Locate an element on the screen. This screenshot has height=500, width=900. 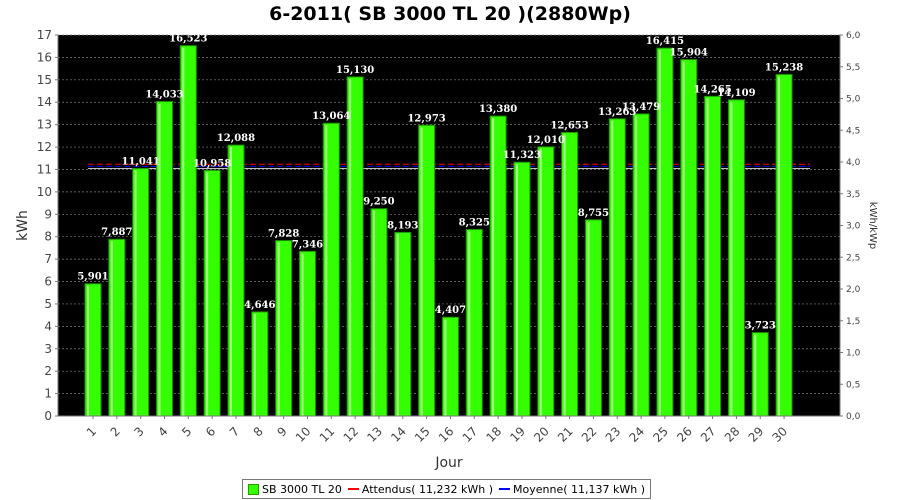
bar-value-label: 8,325 is located at coordinates (474, 222).